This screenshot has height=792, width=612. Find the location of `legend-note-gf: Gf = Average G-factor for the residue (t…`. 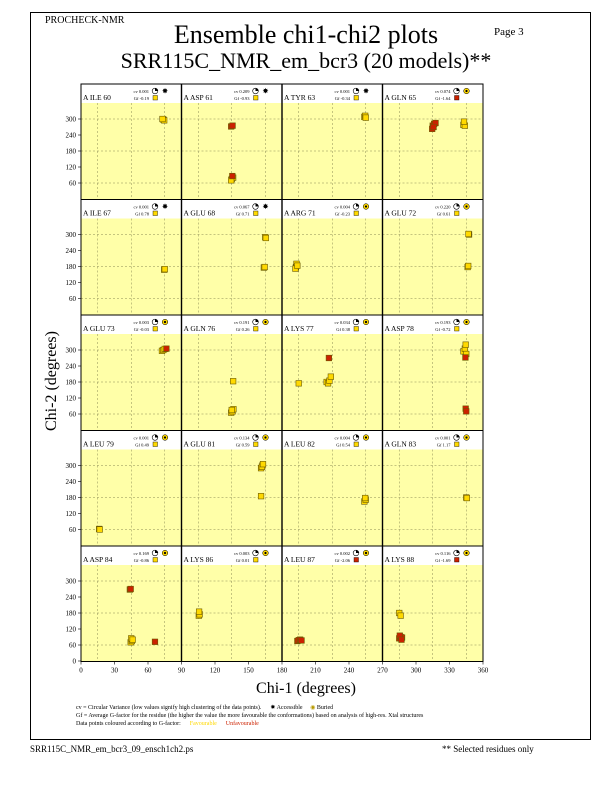

legend-note-gf: Gf = Average G-factor for the residue (t… is located at coordinates (250, 716).